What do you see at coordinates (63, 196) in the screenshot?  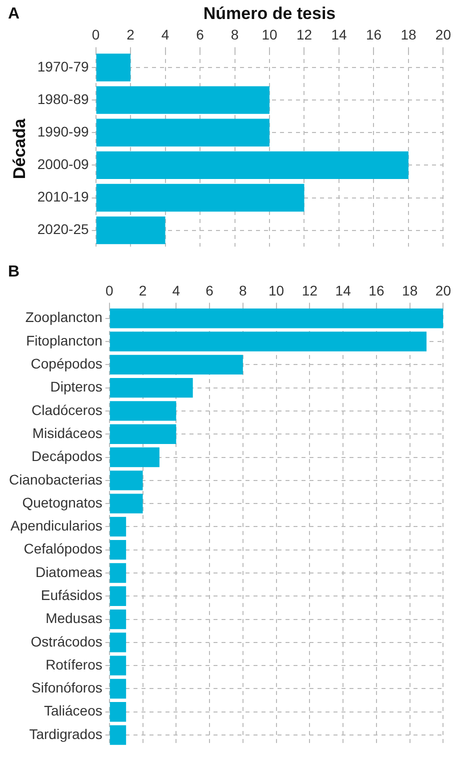 I see `y-tick-label: 2010-19` at bounding box center [63, 196].